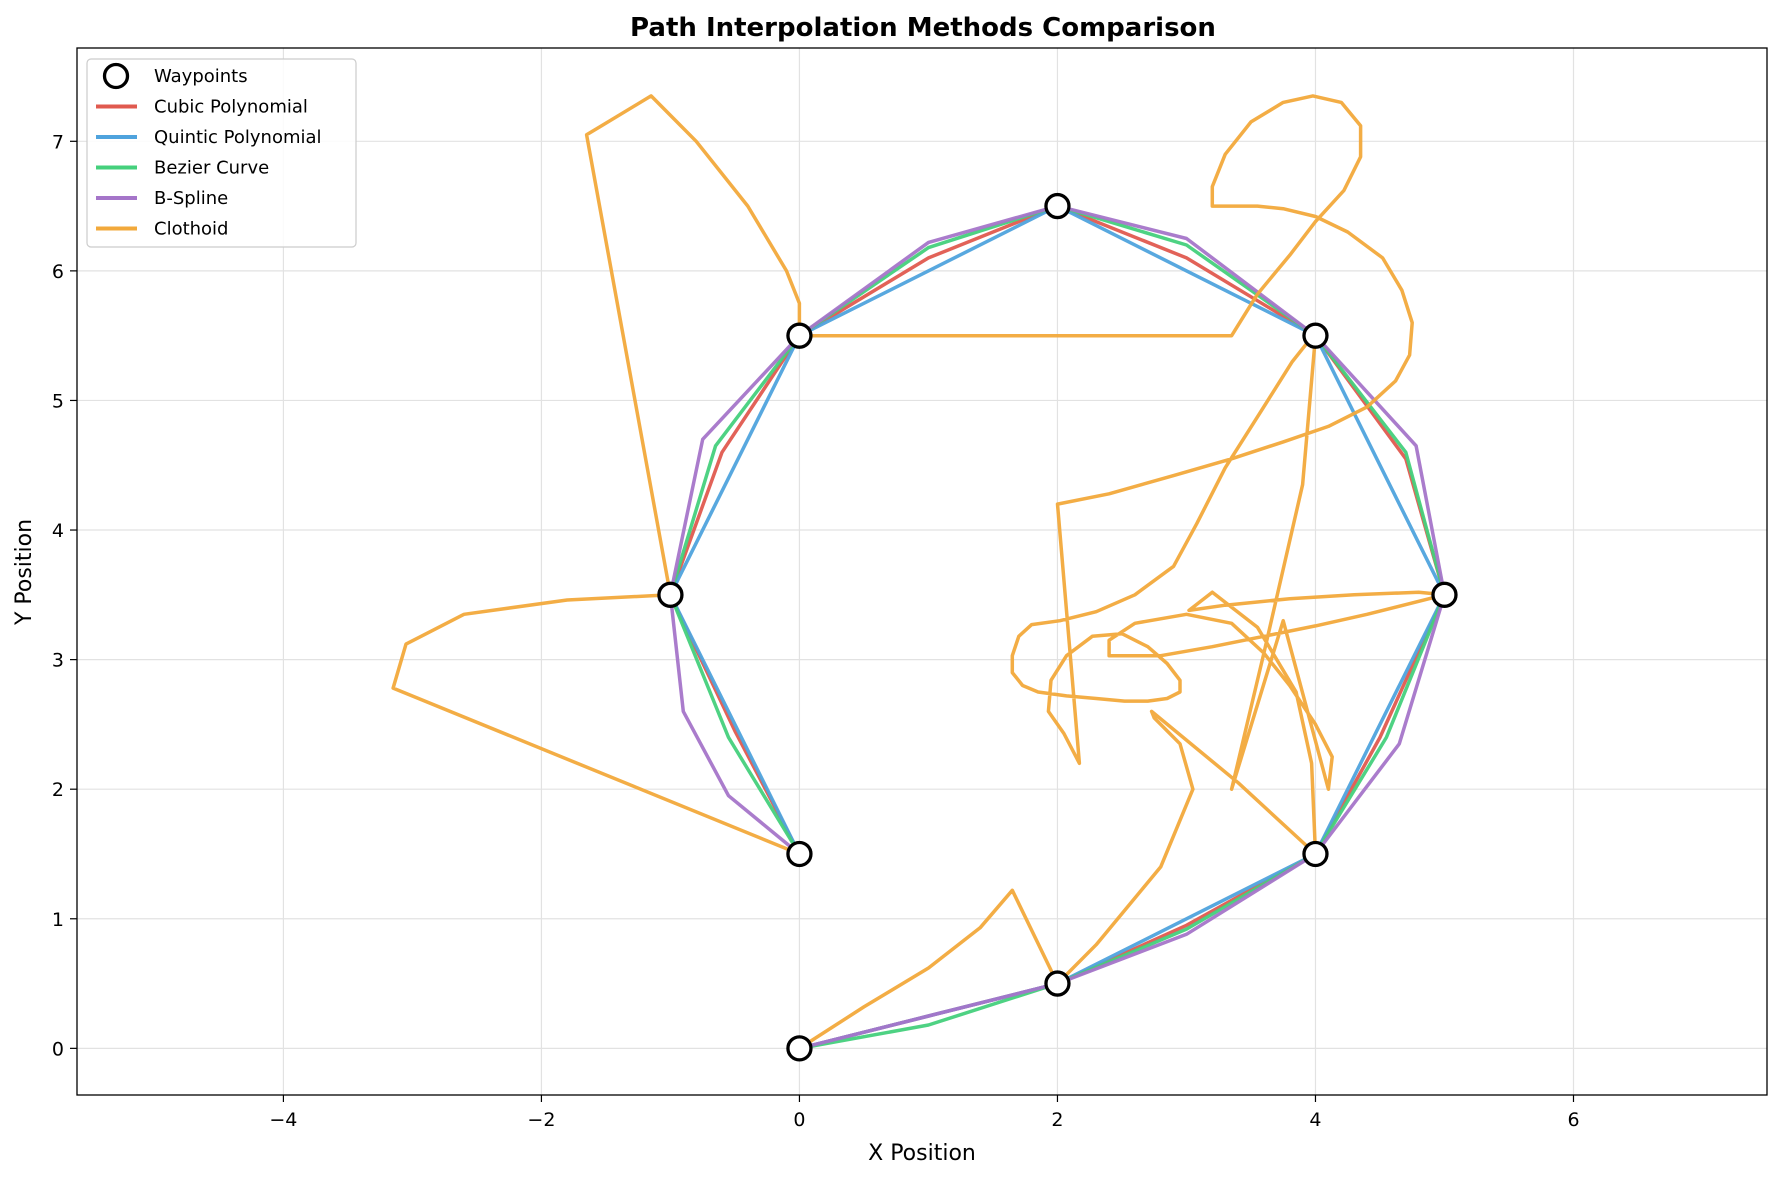 This screenshot has width=1780, height=1180. I want to click on x-tick-label: −2, so click(541, 1120).